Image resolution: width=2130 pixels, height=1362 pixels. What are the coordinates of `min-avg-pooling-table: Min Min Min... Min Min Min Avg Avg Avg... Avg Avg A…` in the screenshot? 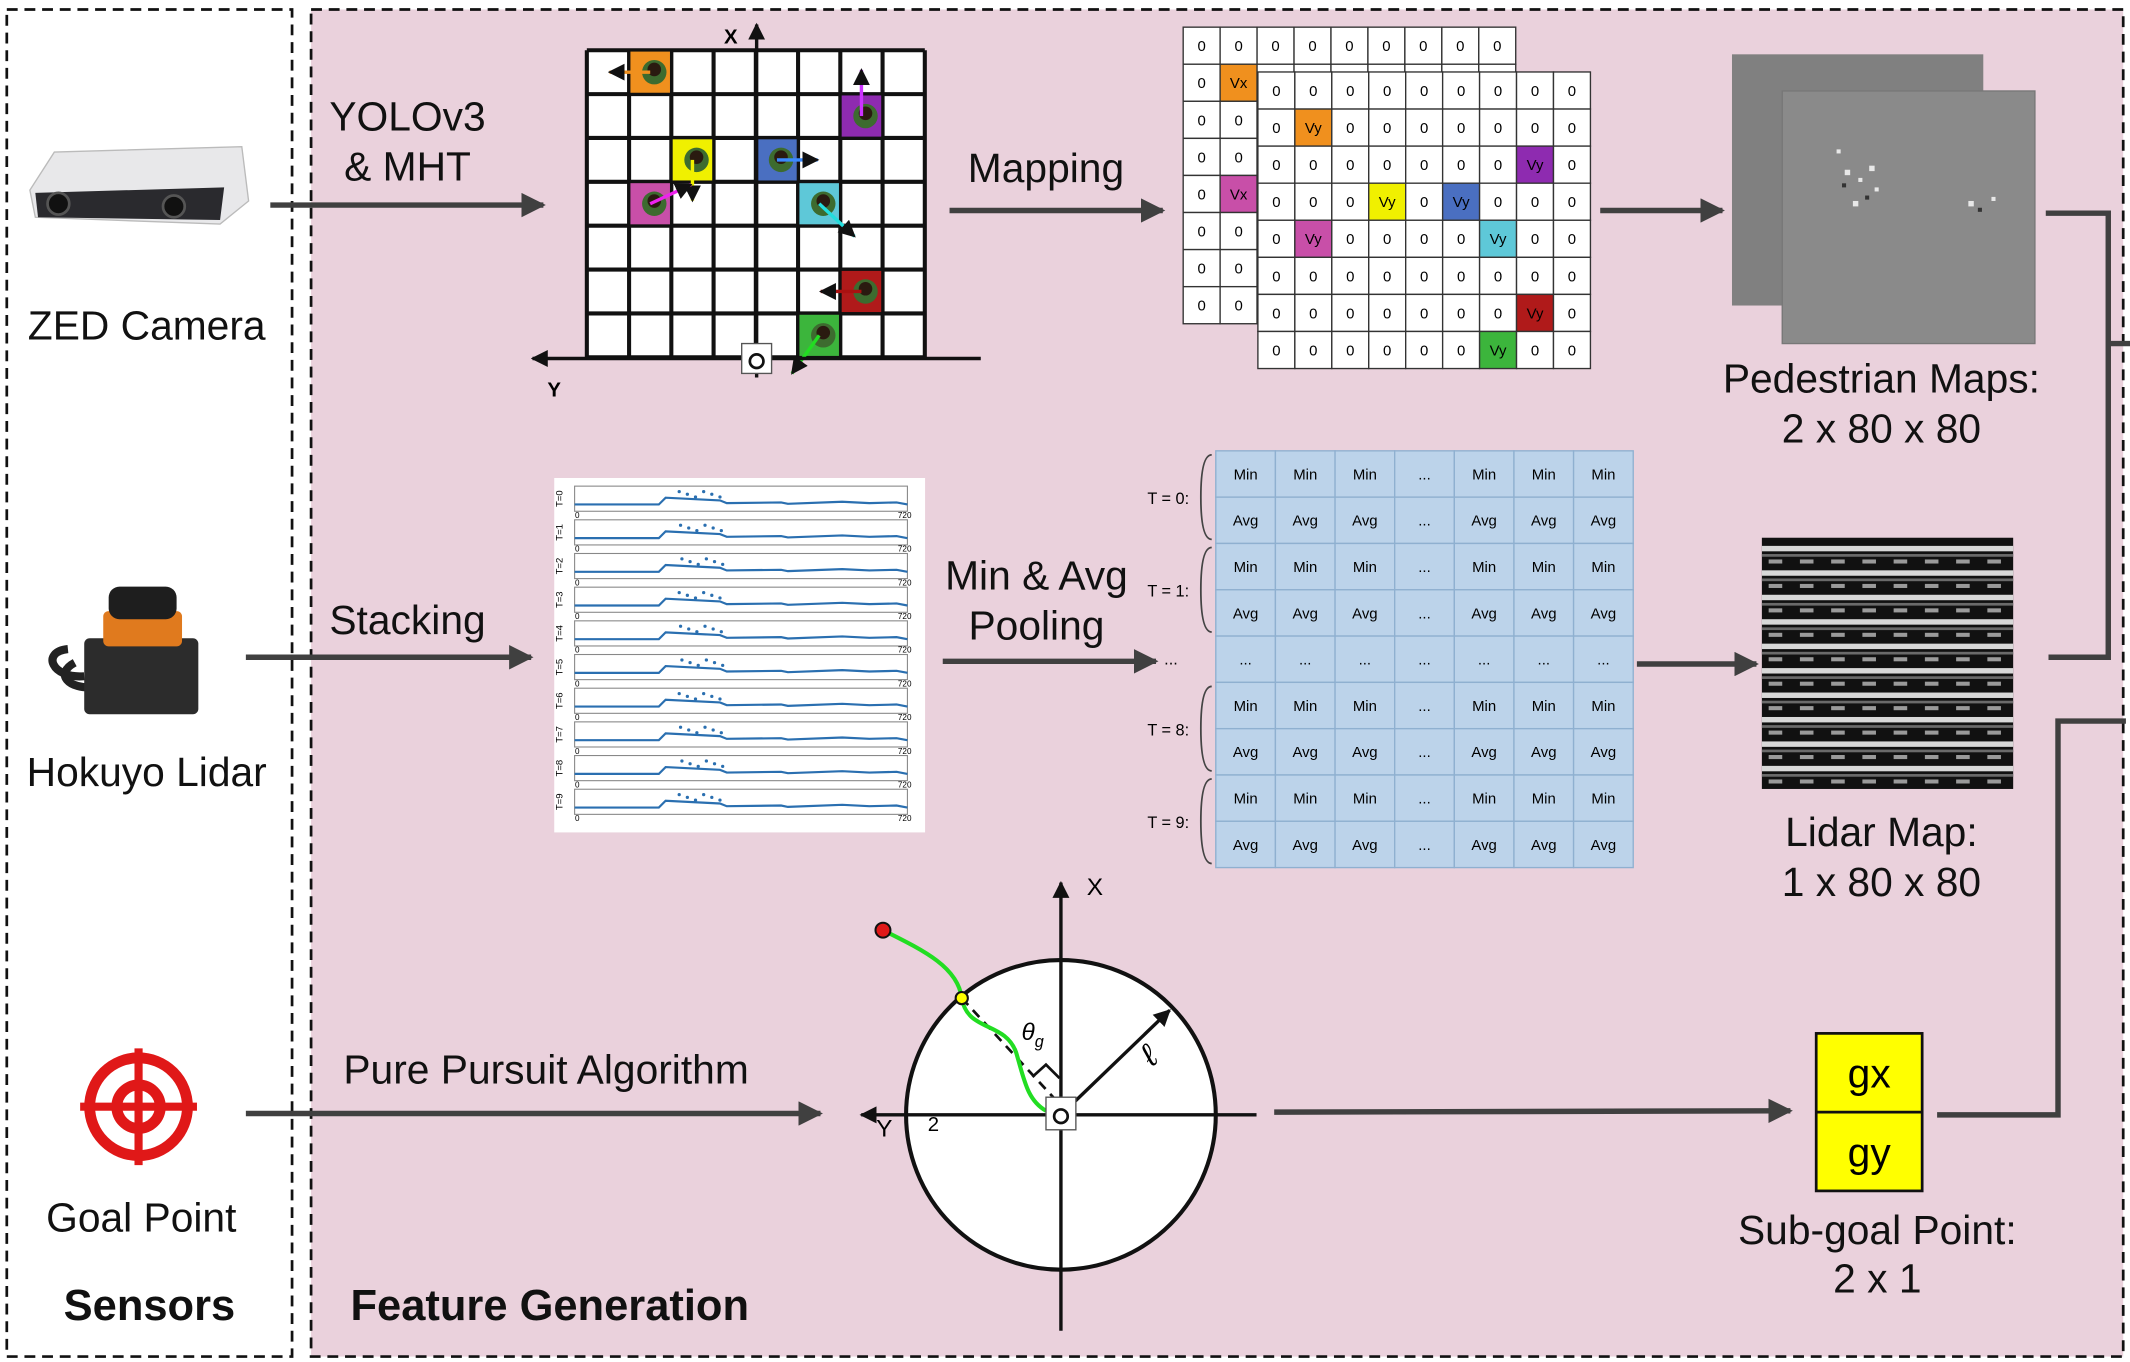 It's located at (1390, 659).